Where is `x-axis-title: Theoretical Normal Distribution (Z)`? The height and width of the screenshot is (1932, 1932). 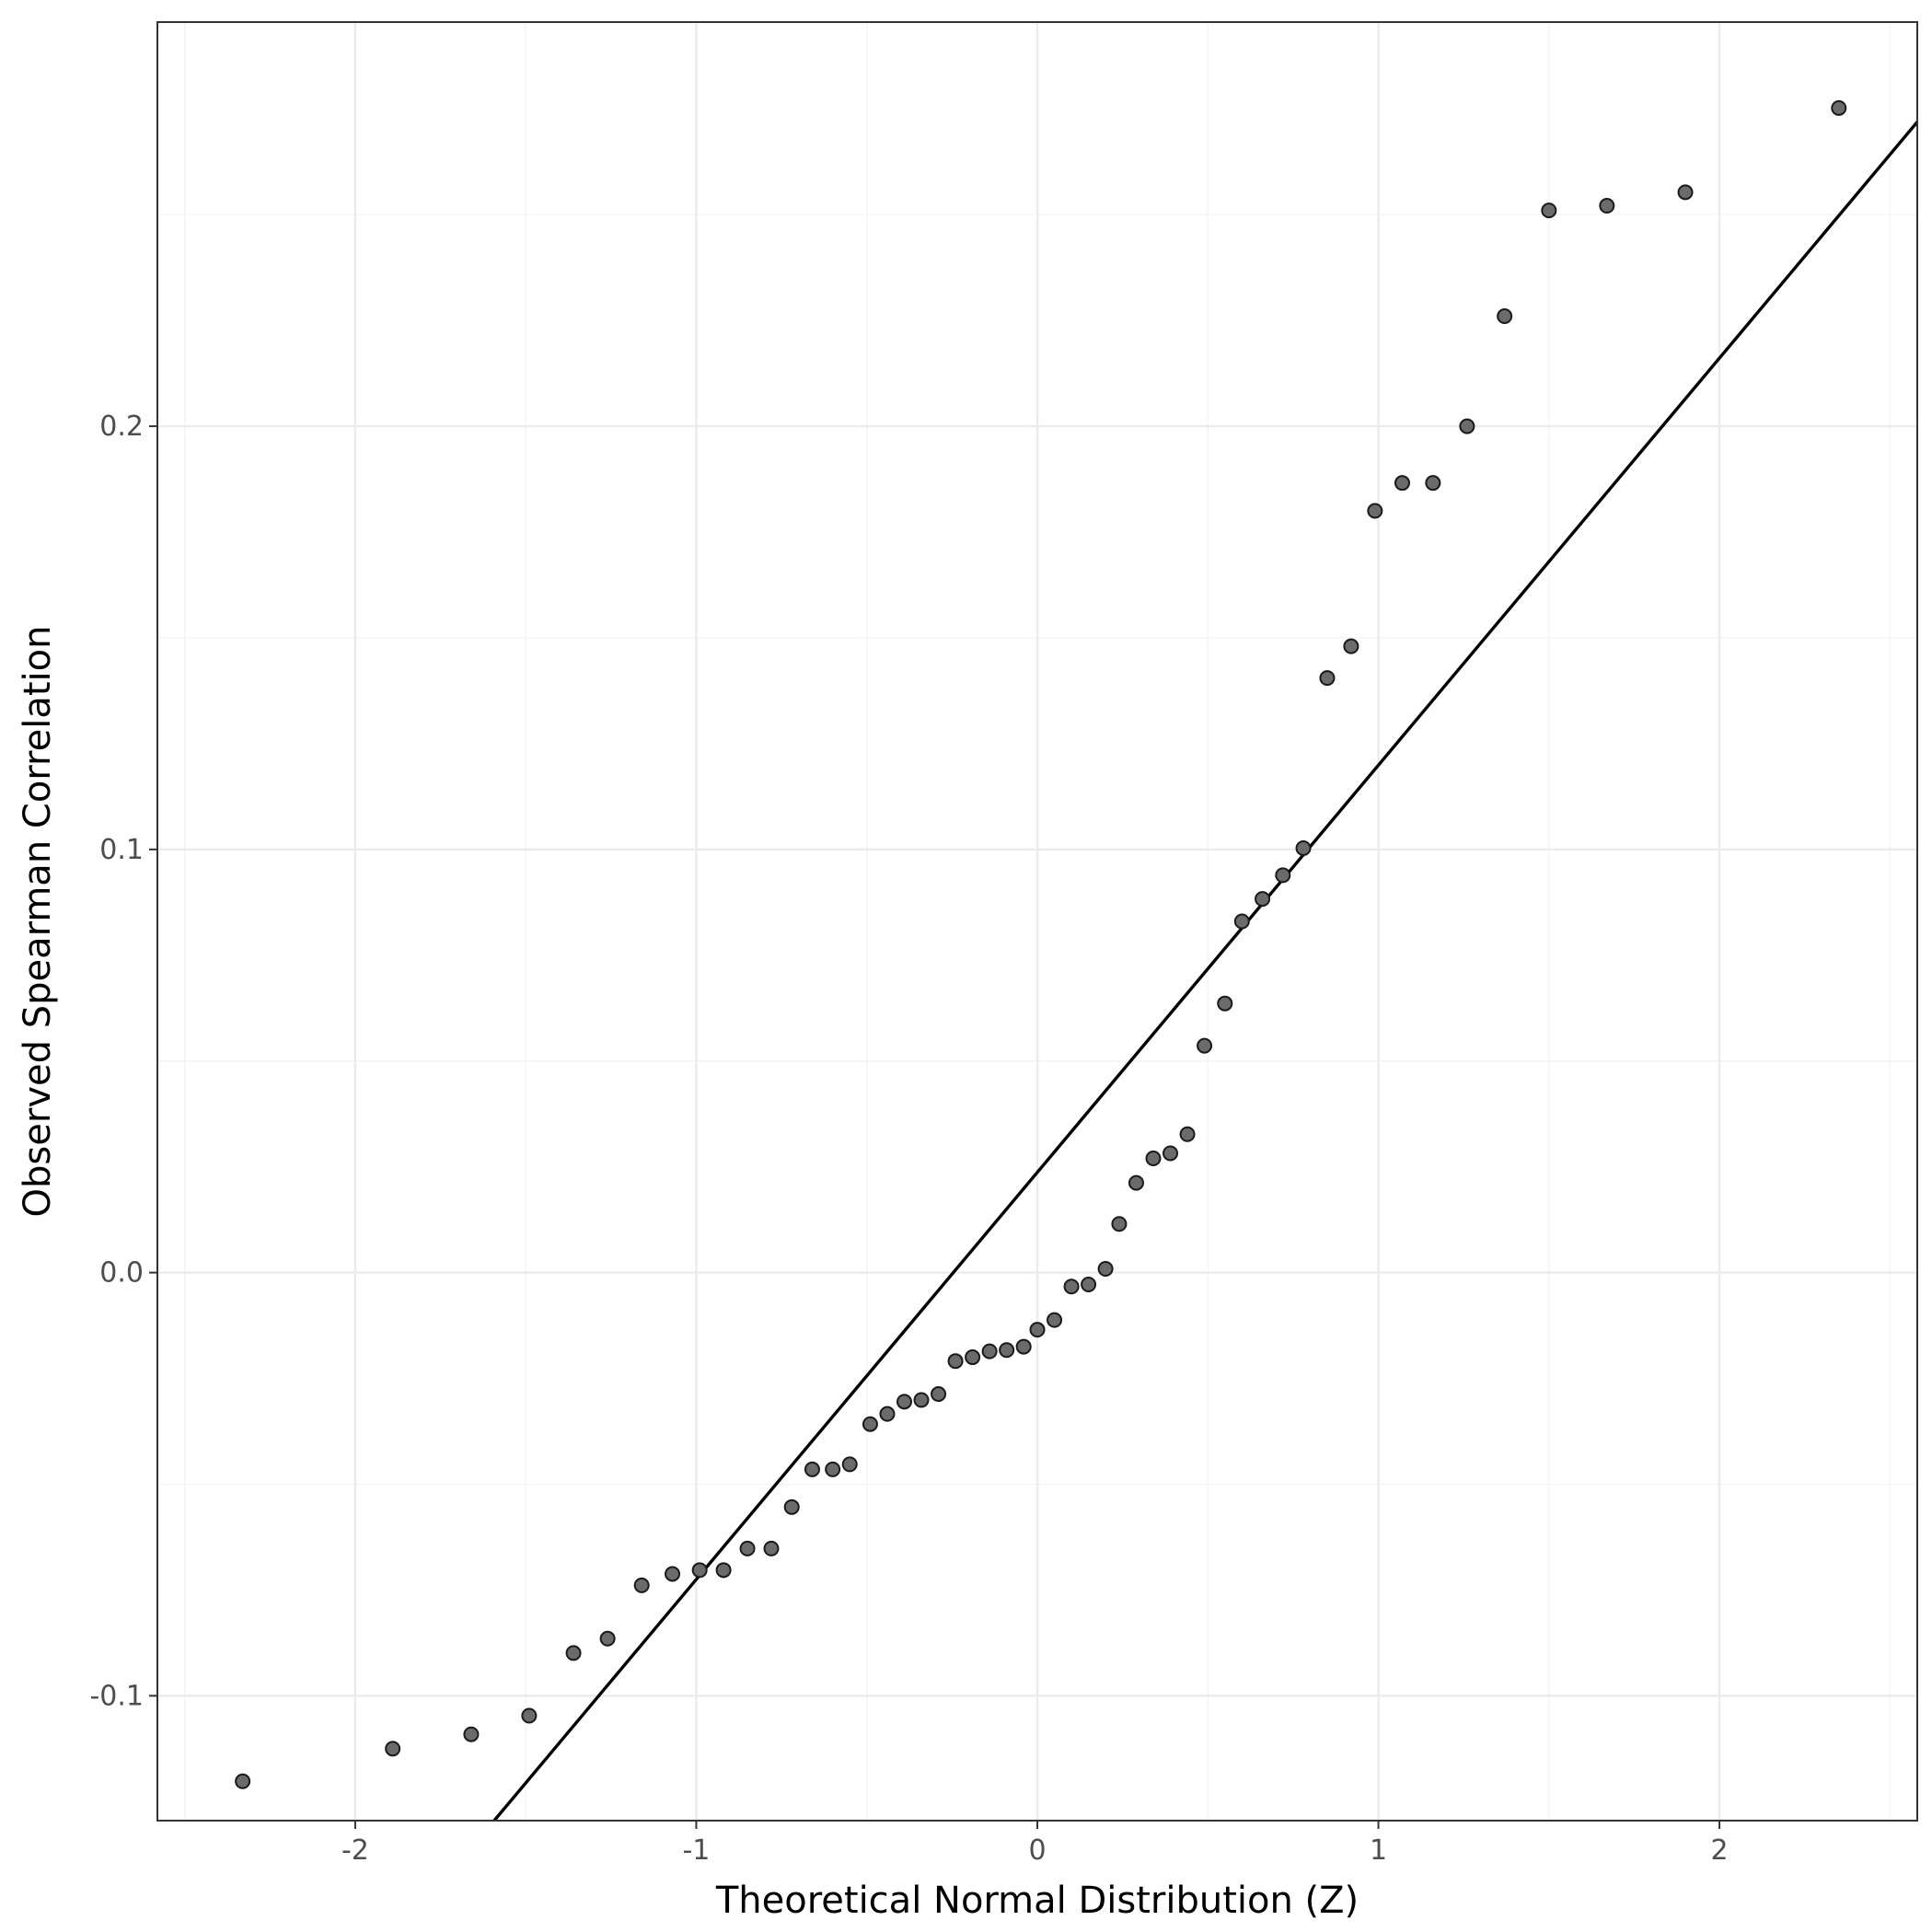
x-axis-title: Theoretical Normal Distribution (Z) is located at coordinates (1037, 1901).